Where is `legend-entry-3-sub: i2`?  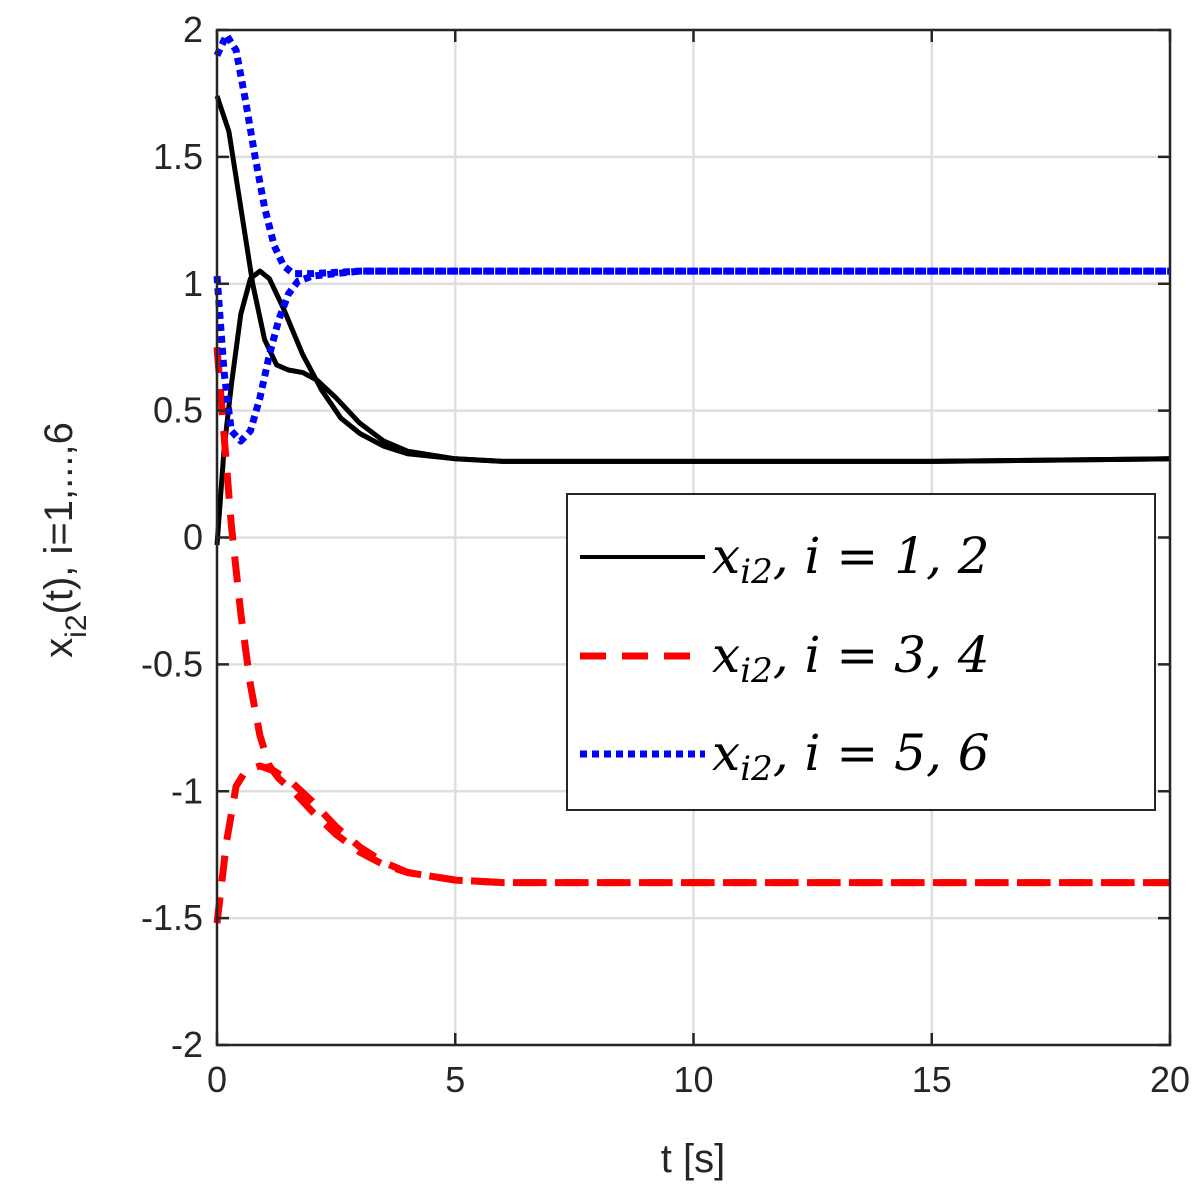
legend-entry-3-sub: i2 is located at coordinates (756, 769).